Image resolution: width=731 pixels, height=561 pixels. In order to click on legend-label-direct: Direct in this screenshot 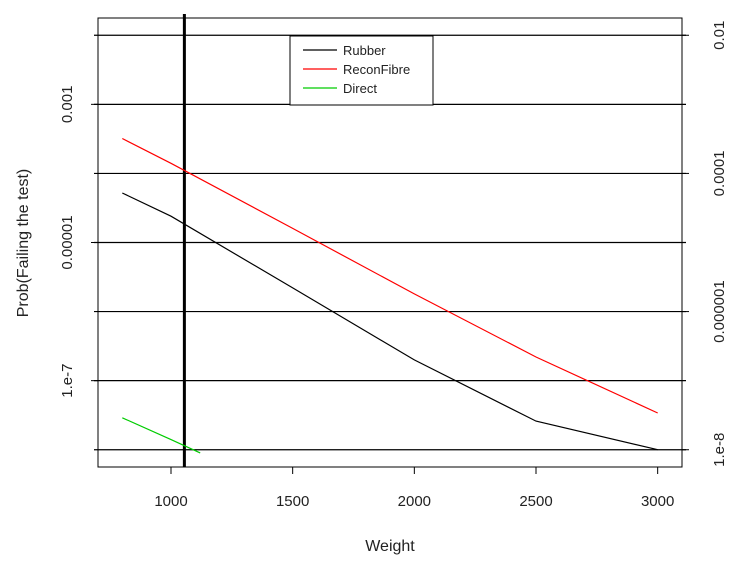, I will do `click(360, 88)`.